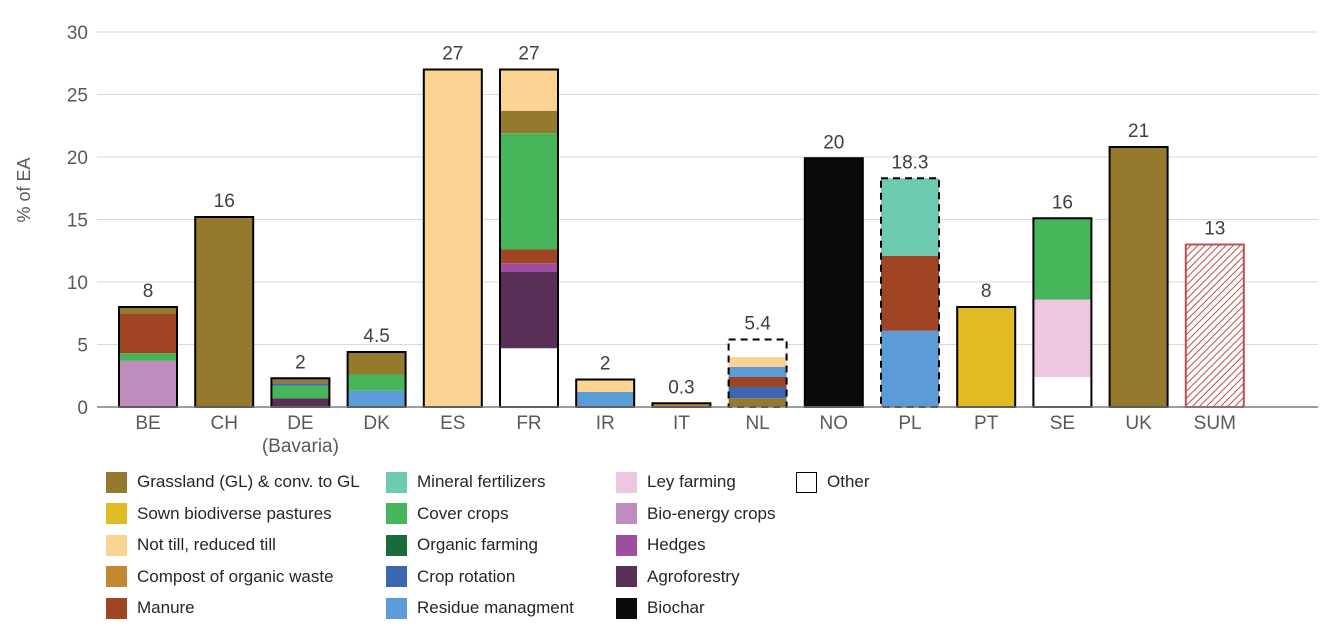  I want to click on segment-be-cover-crops, so click(148, 357).